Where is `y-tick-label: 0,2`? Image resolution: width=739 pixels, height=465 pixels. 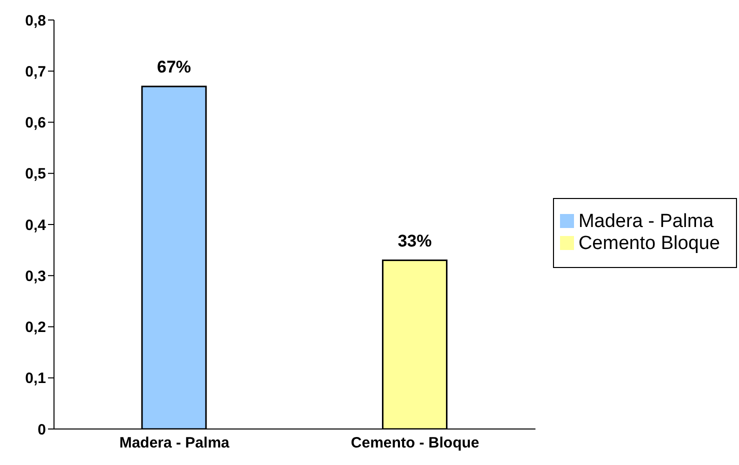
y-tick-label: 0,2 is located at coordinates (35, 327).